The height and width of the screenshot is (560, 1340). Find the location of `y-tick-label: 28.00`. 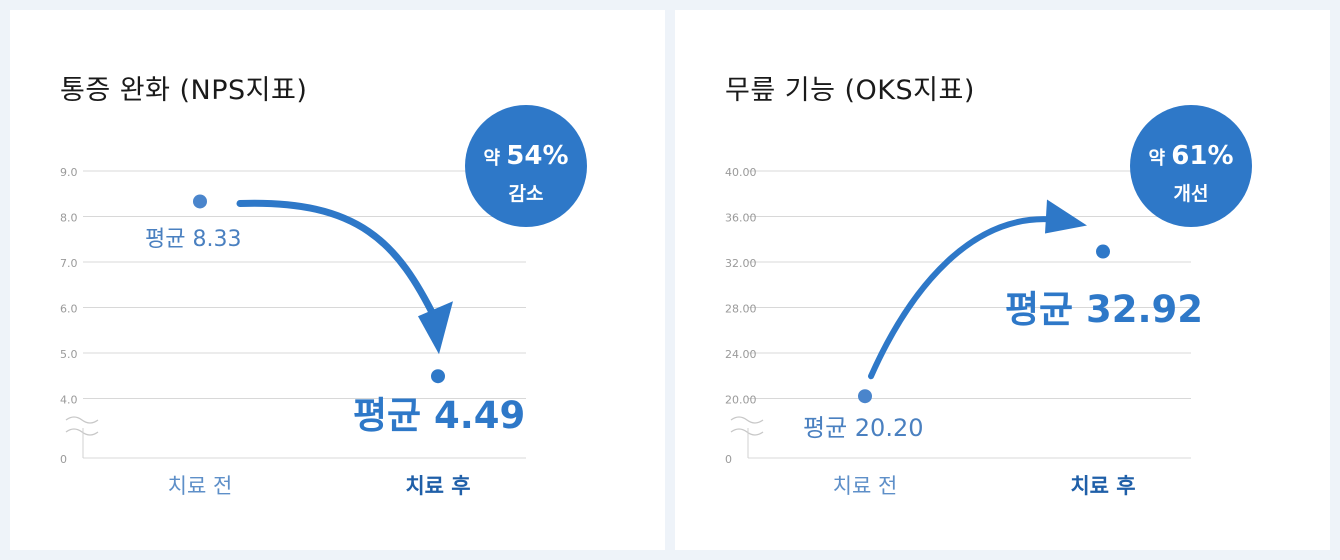

y-tick-label: 28.00 is located at coordinates (741, 309).